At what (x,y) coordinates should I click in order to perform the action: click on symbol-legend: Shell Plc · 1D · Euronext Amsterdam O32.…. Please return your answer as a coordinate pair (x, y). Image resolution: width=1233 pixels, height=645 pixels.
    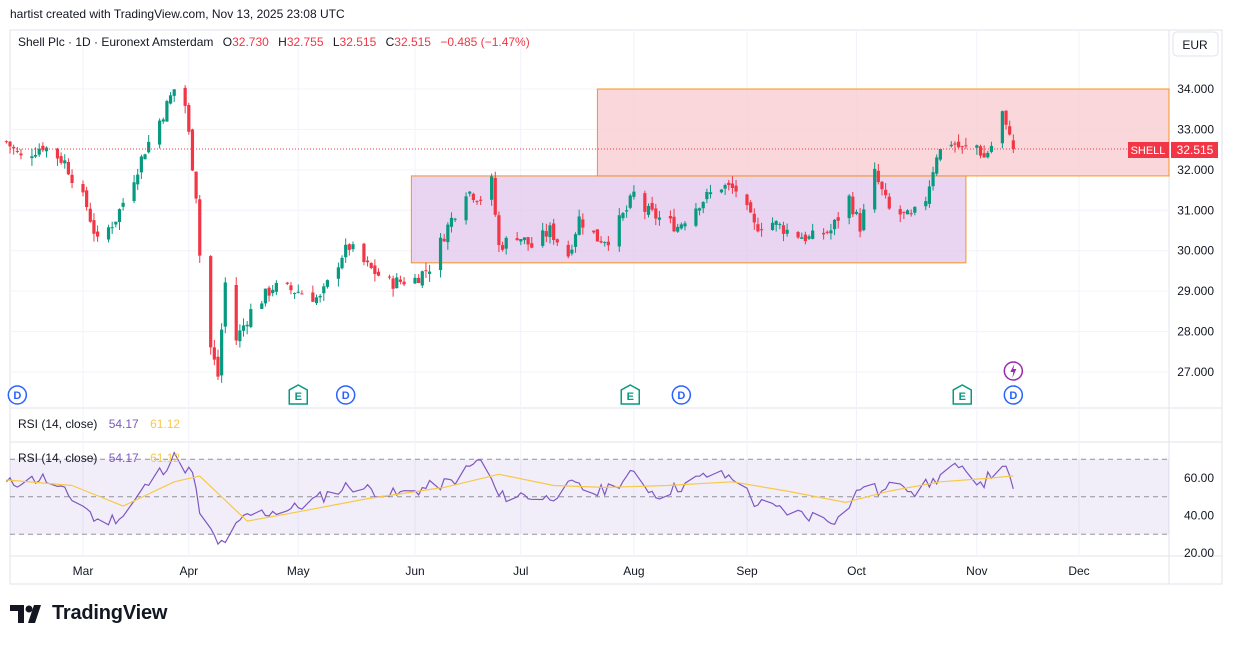
    Looking at the image, I should click on (274, 42).